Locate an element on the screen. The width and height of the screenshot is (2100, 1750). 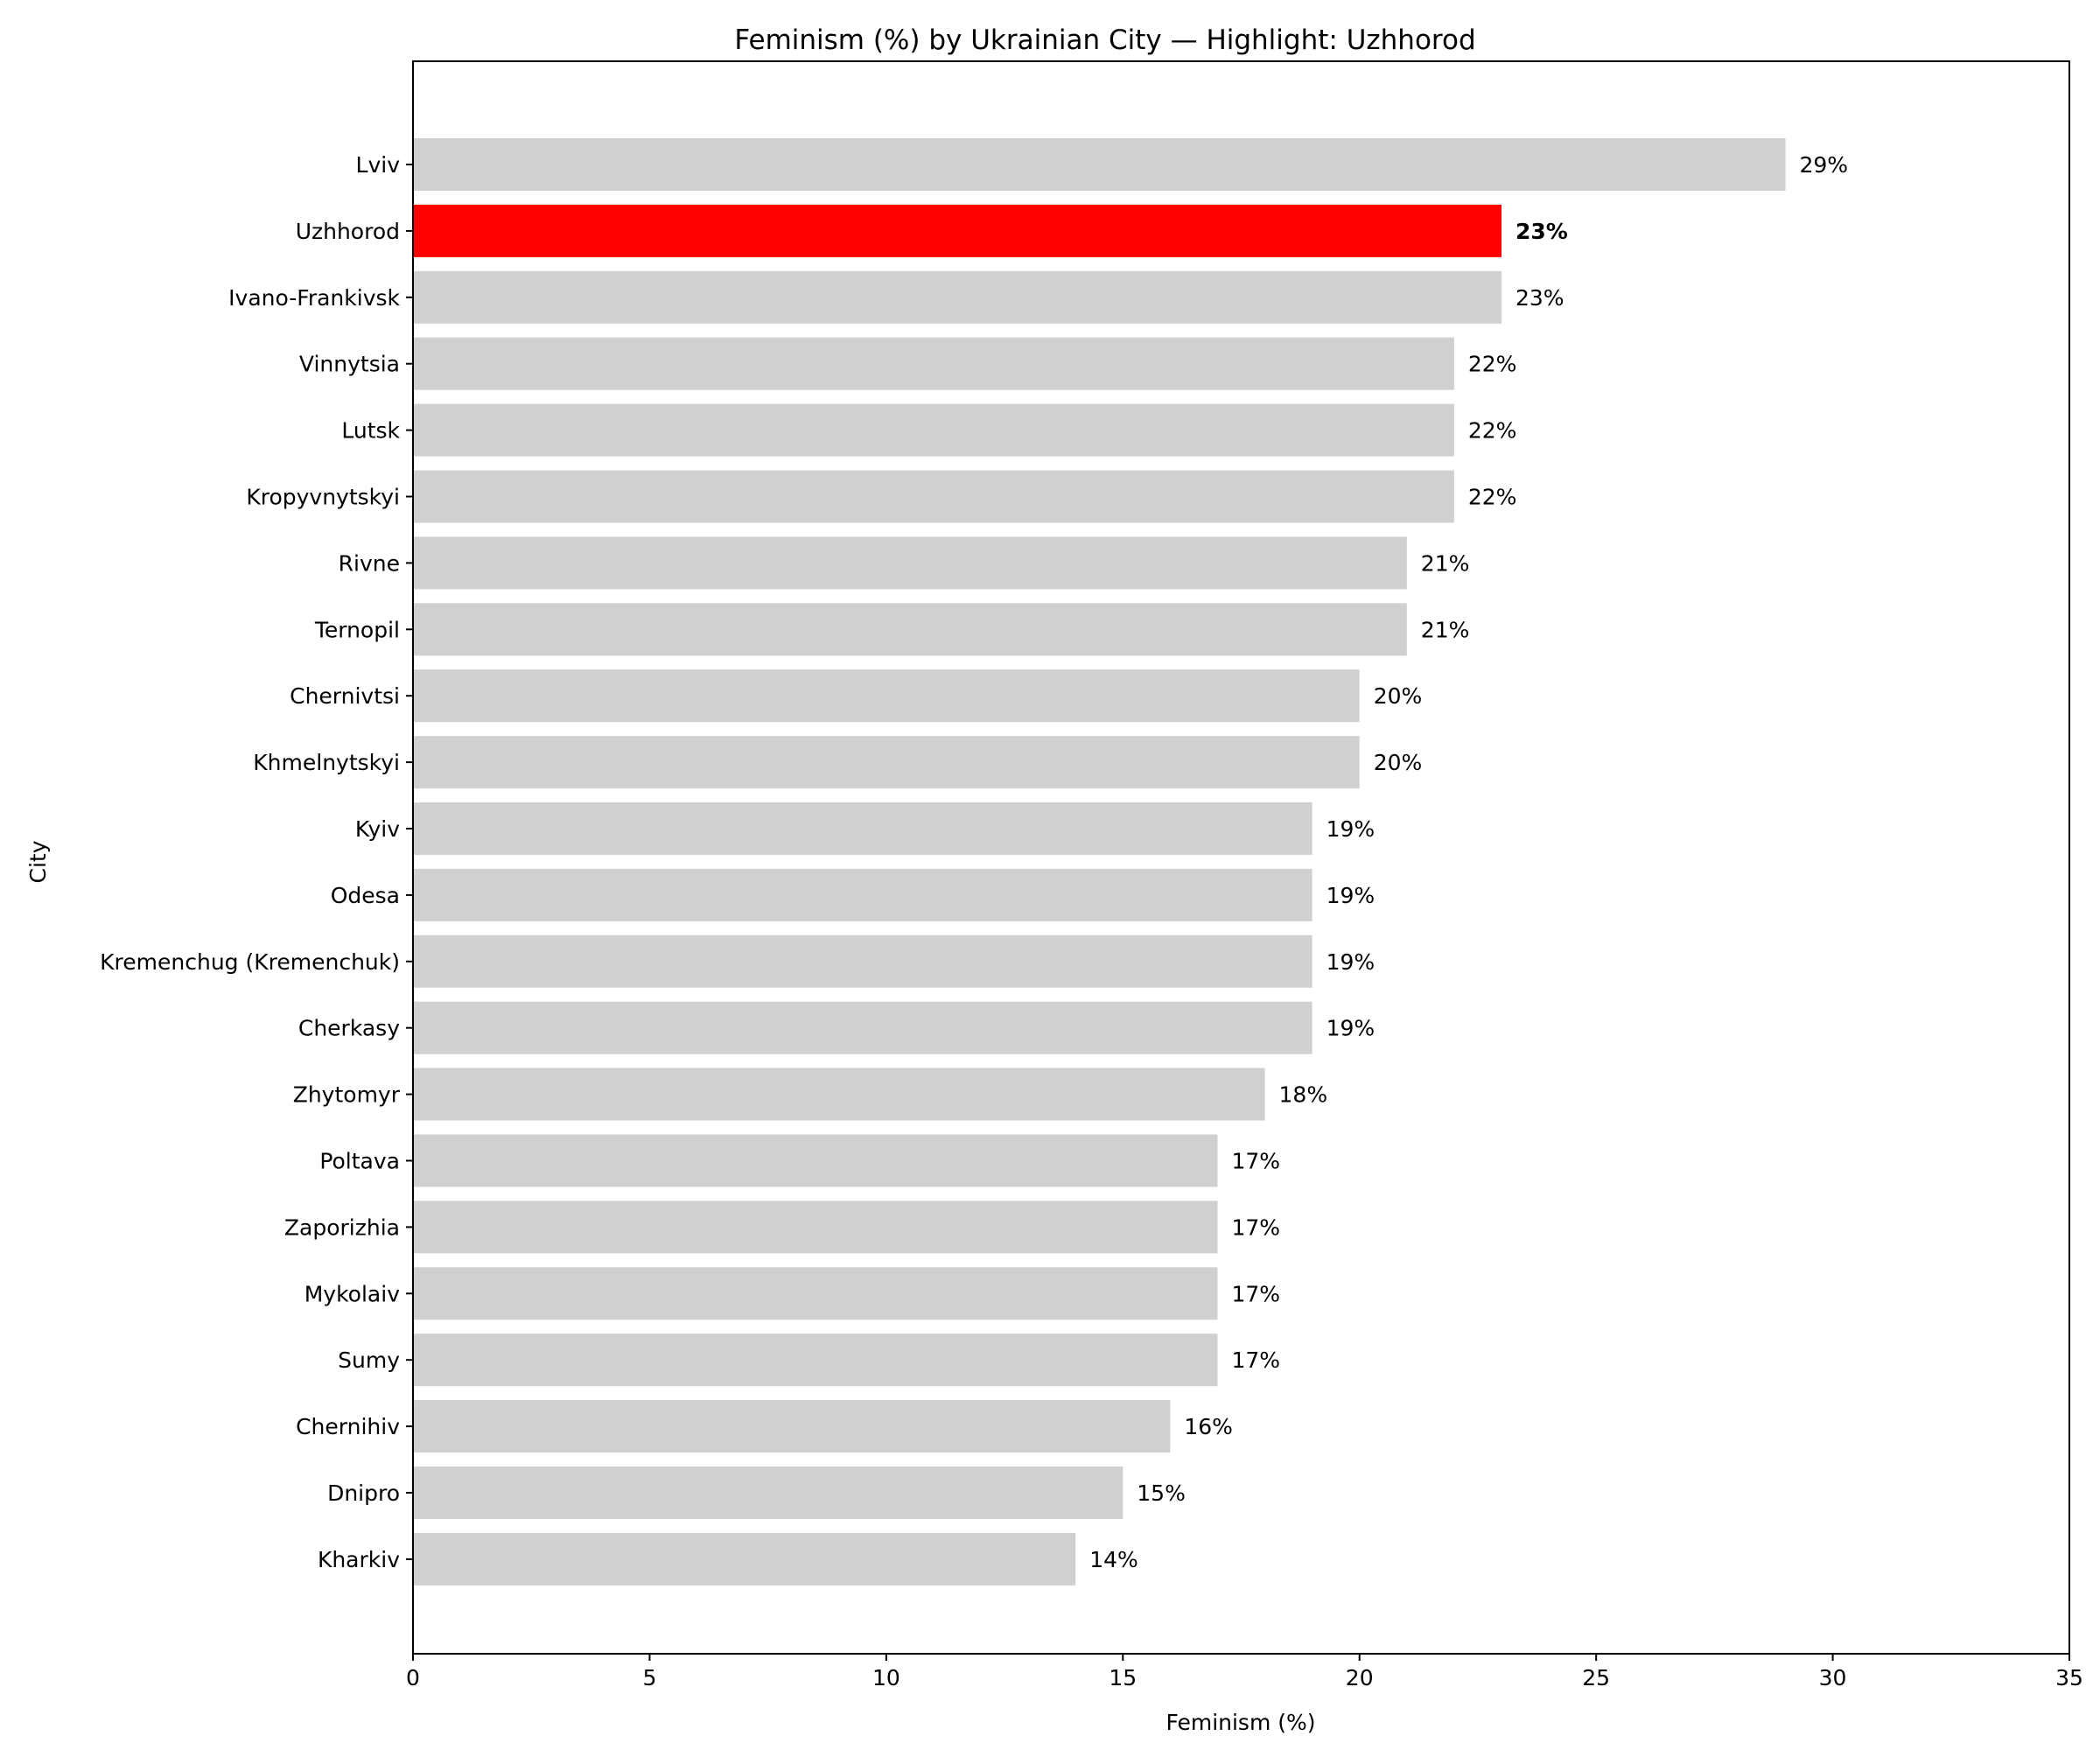
y-tick-label: Poltava is located at coordinates (359, 1161).